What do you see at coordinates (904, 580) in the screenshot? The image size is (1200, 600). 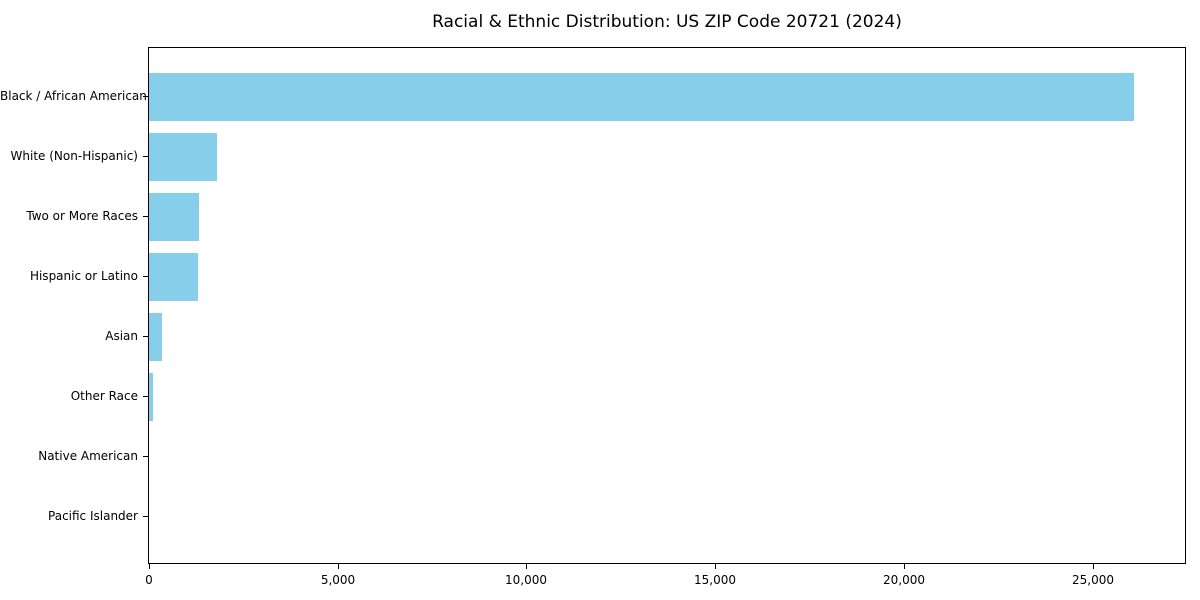 I see `x-axis-tick-label: 20,000` at bounding box center [904, 580].